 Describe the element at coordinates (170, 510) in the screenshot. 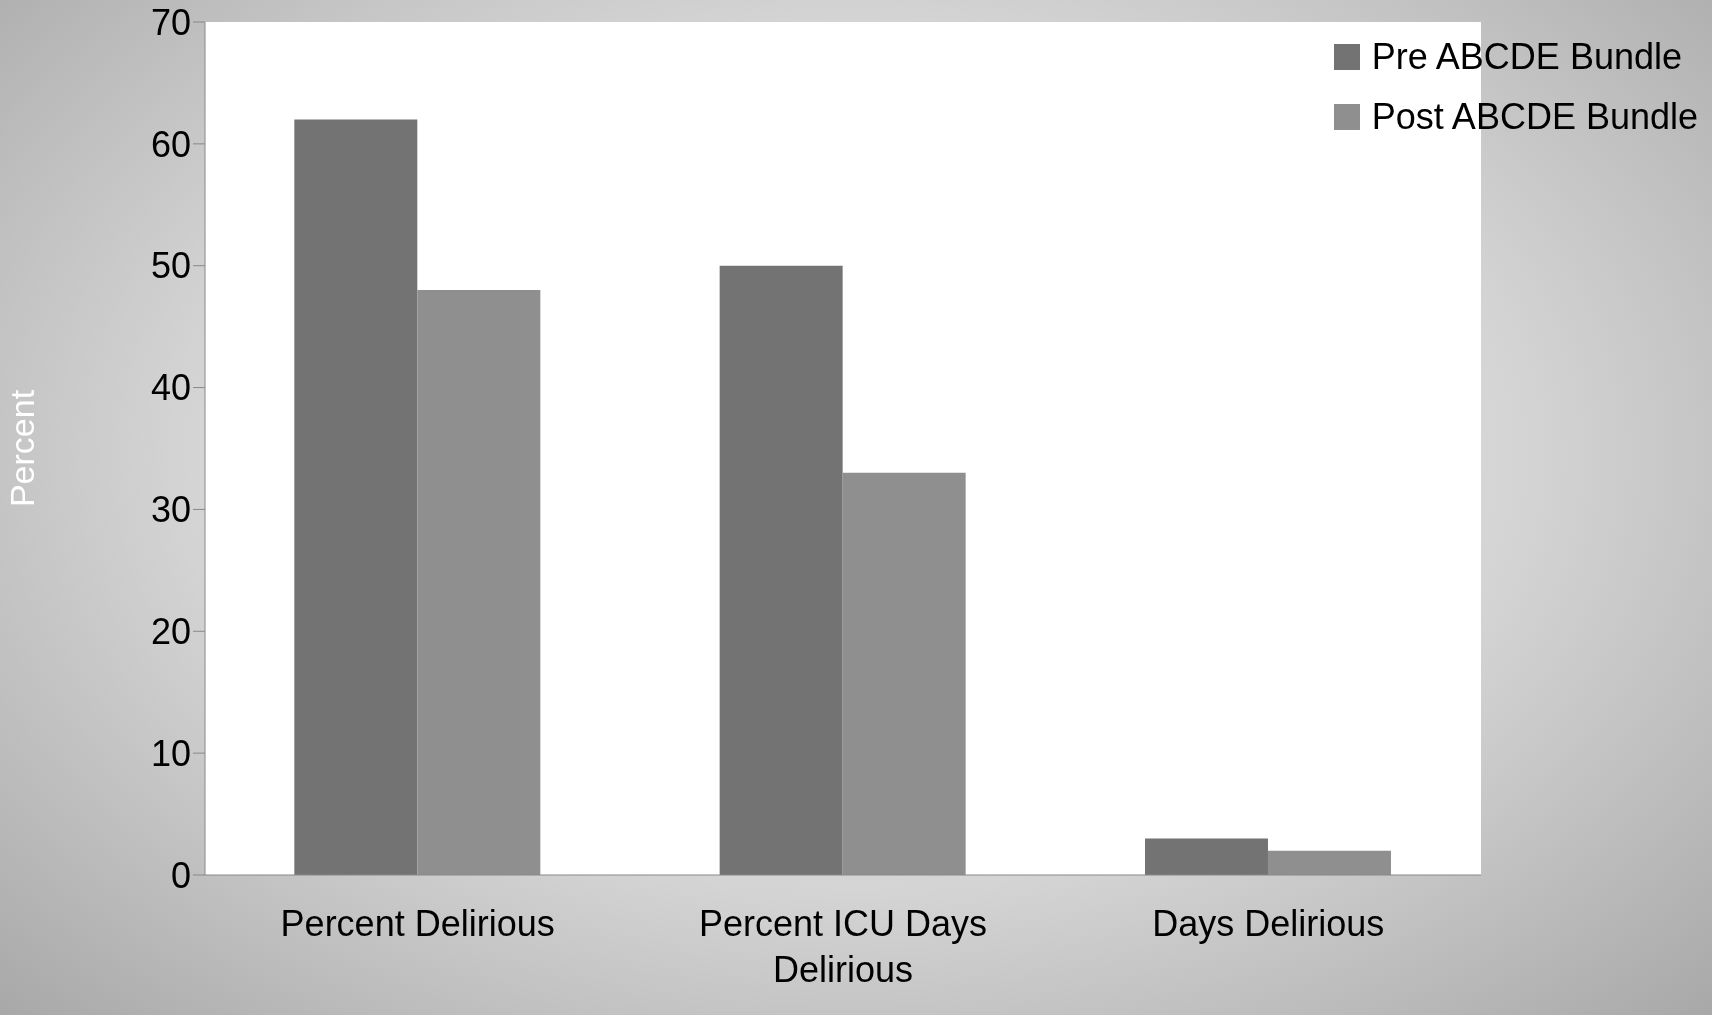

I see `y-tick-label: 30` at that location.